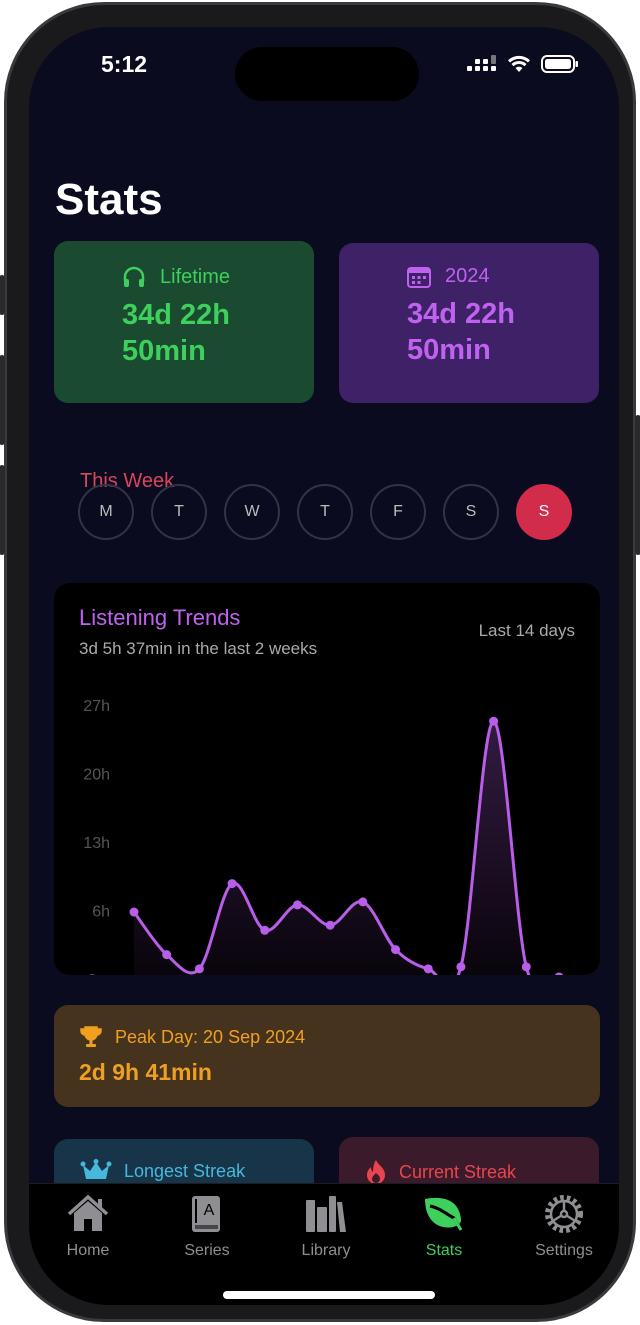 Image resolution: width=640 pixels, height=1325 pixels. I want to click on flame-icon, so click(376, 1172).